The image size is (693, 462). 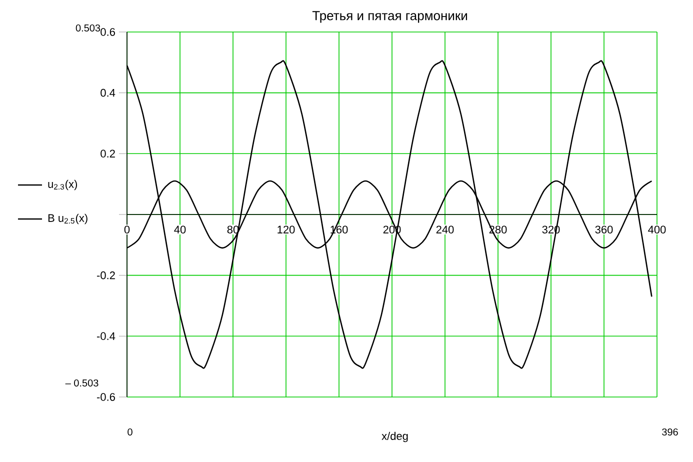 What do you see at coordinates (395, 437) in the screenshot?
I see `x-axis-title: x/deg` at bounding box center [395, 437].